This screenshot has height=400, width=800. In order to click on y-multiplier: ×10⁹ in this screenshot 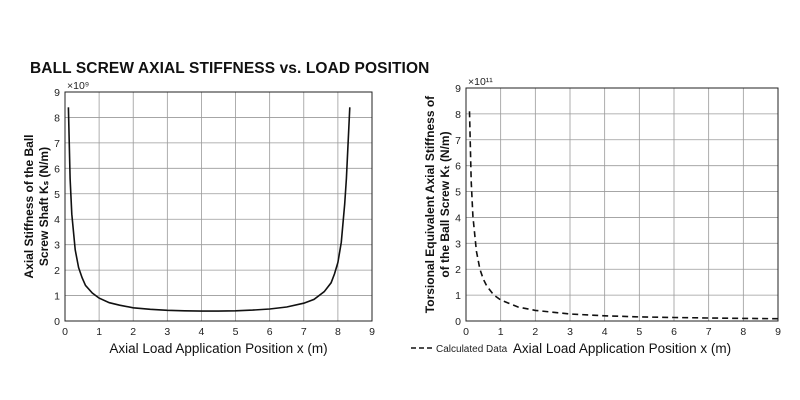, I will do `click(78, 86)`.